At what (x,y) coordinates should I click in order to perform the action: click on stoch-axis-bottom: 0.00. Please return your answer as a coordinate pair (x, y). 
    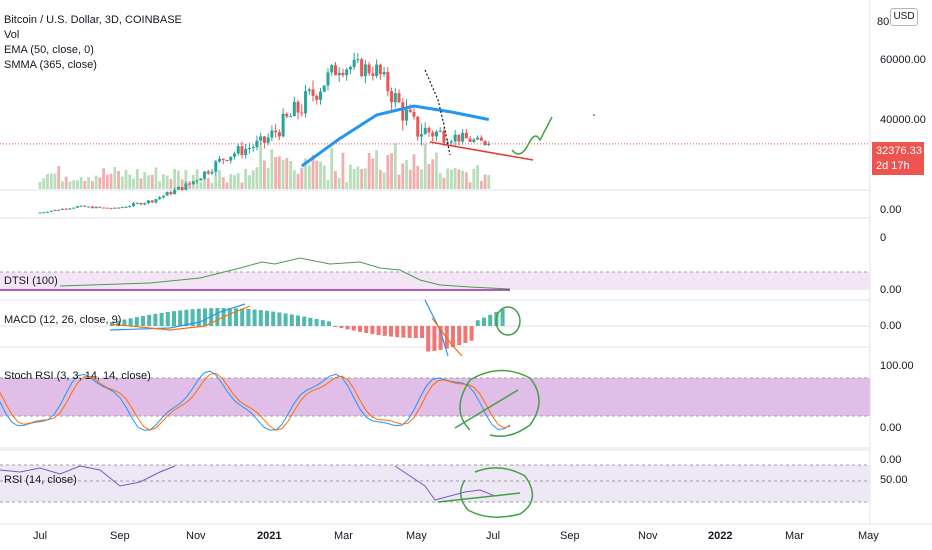
    Looking at the image, I should click on (891, 428).